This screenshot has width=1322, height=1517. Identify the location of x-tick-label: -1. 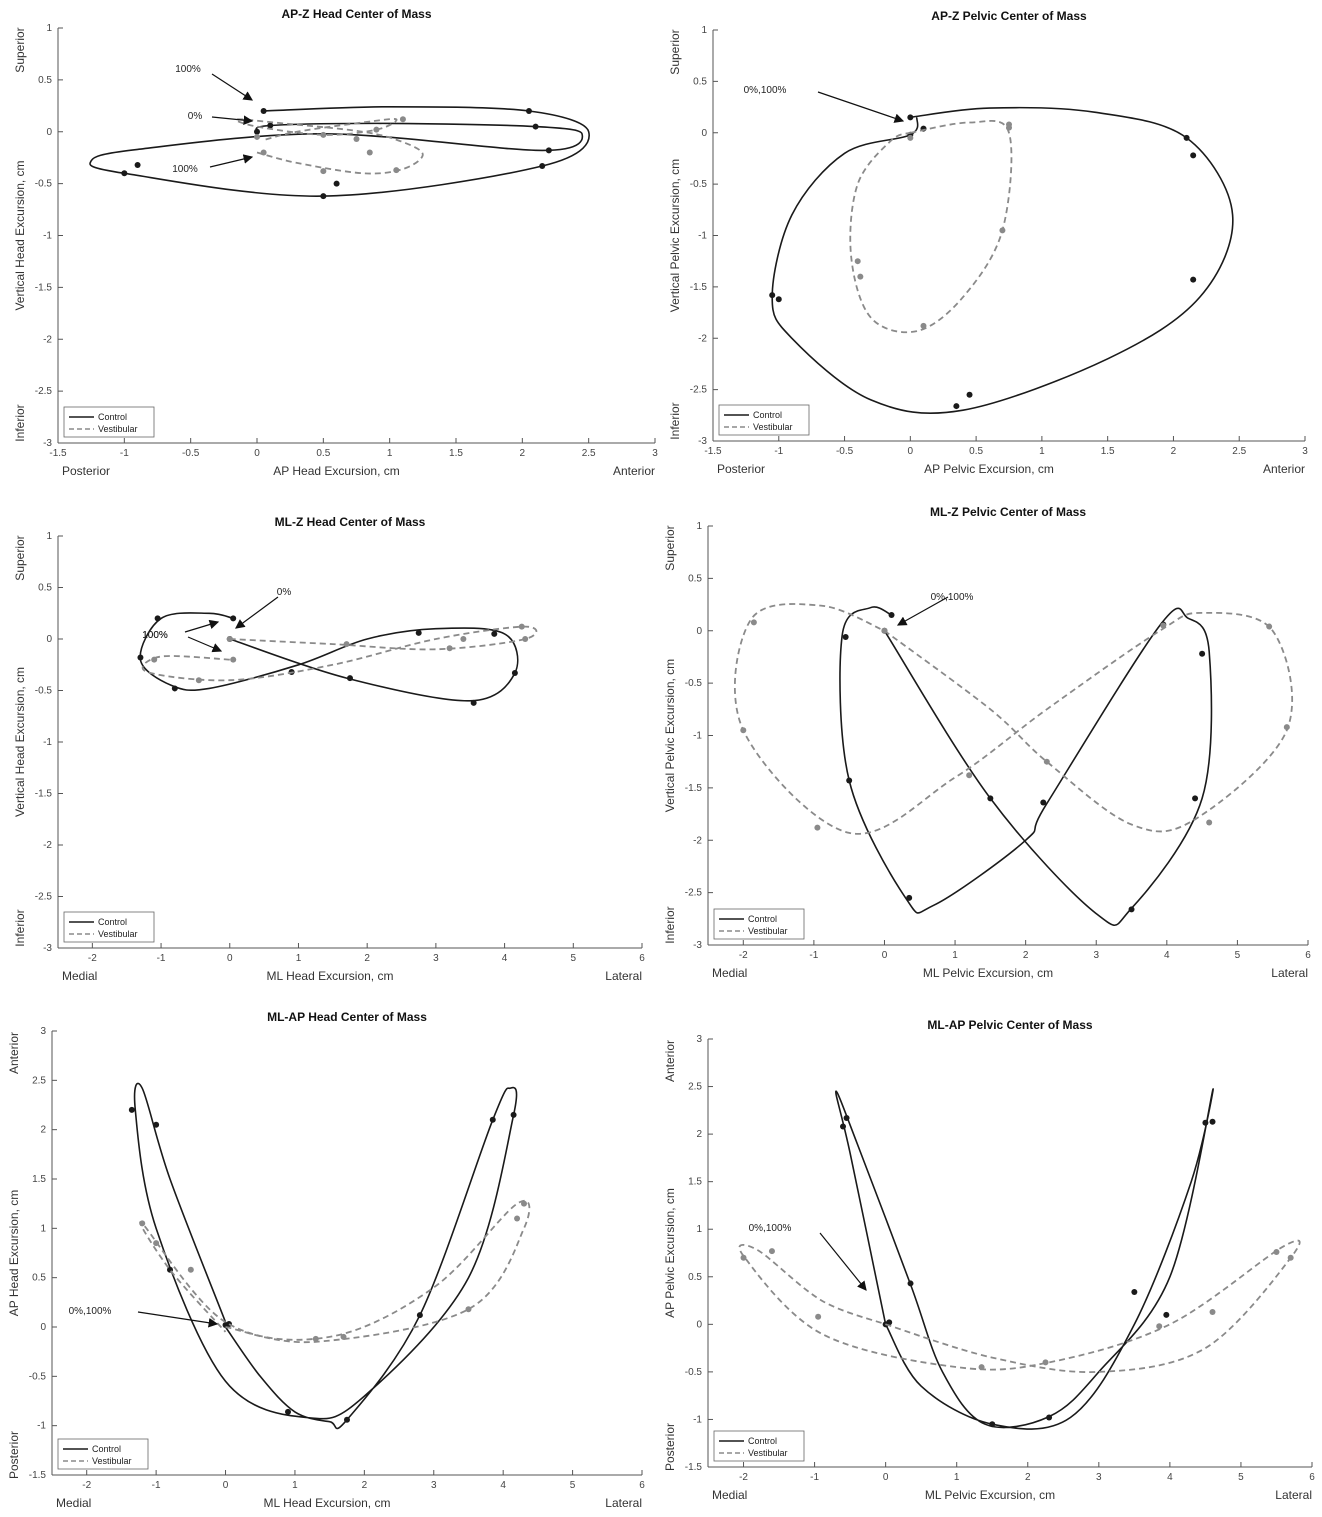
(814, 1477).